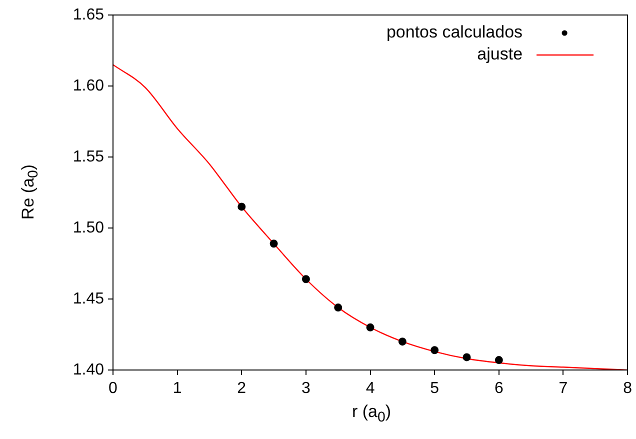 The image size is (636, 439). I want to click on x-tick-label: 0, so click(113, 389).